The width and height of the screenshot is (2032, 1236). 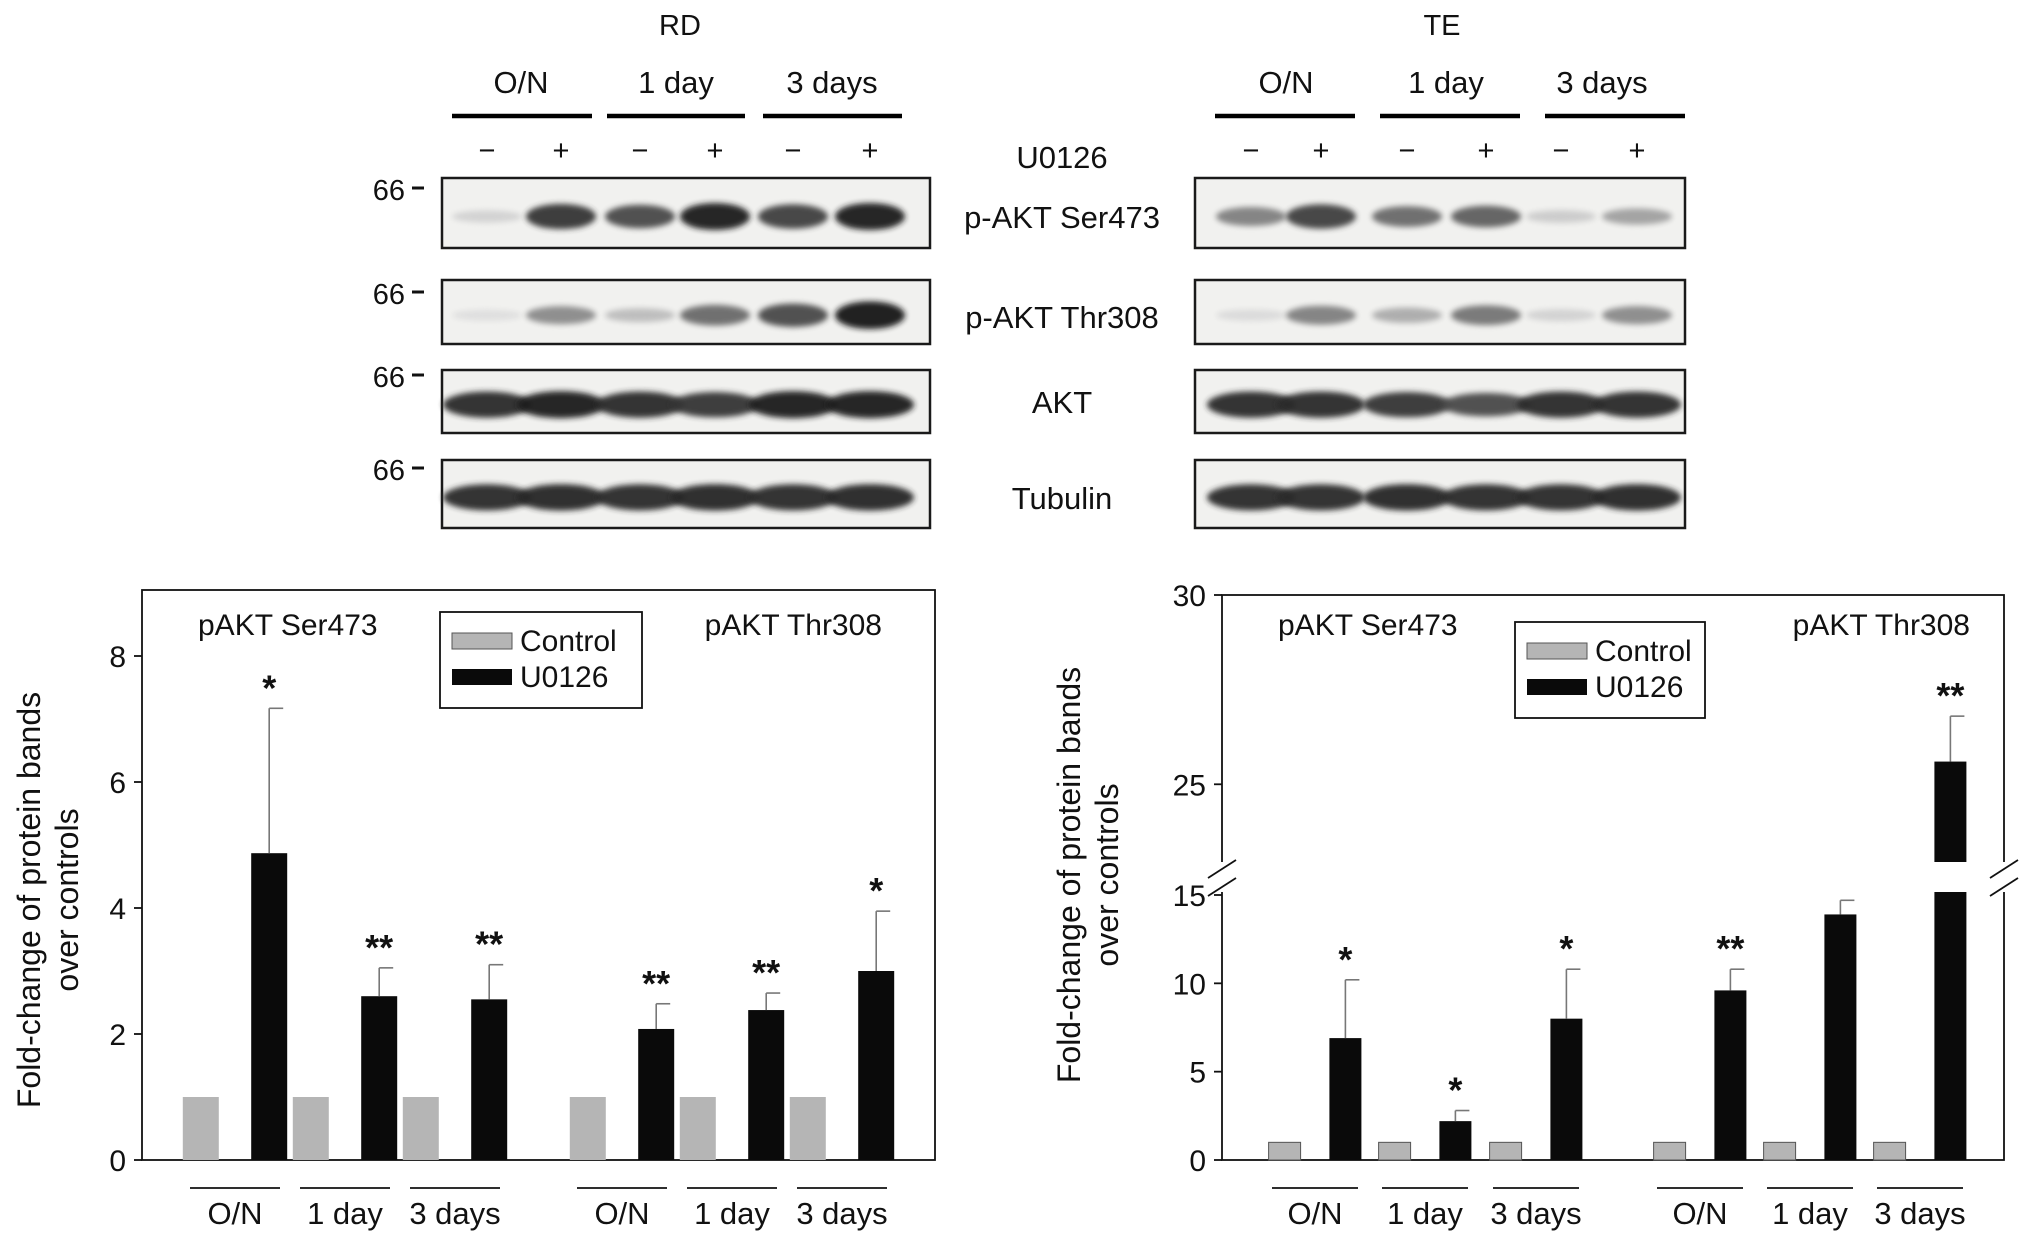 I want to click on axis-break-gap, so click(x=1612, y=877).